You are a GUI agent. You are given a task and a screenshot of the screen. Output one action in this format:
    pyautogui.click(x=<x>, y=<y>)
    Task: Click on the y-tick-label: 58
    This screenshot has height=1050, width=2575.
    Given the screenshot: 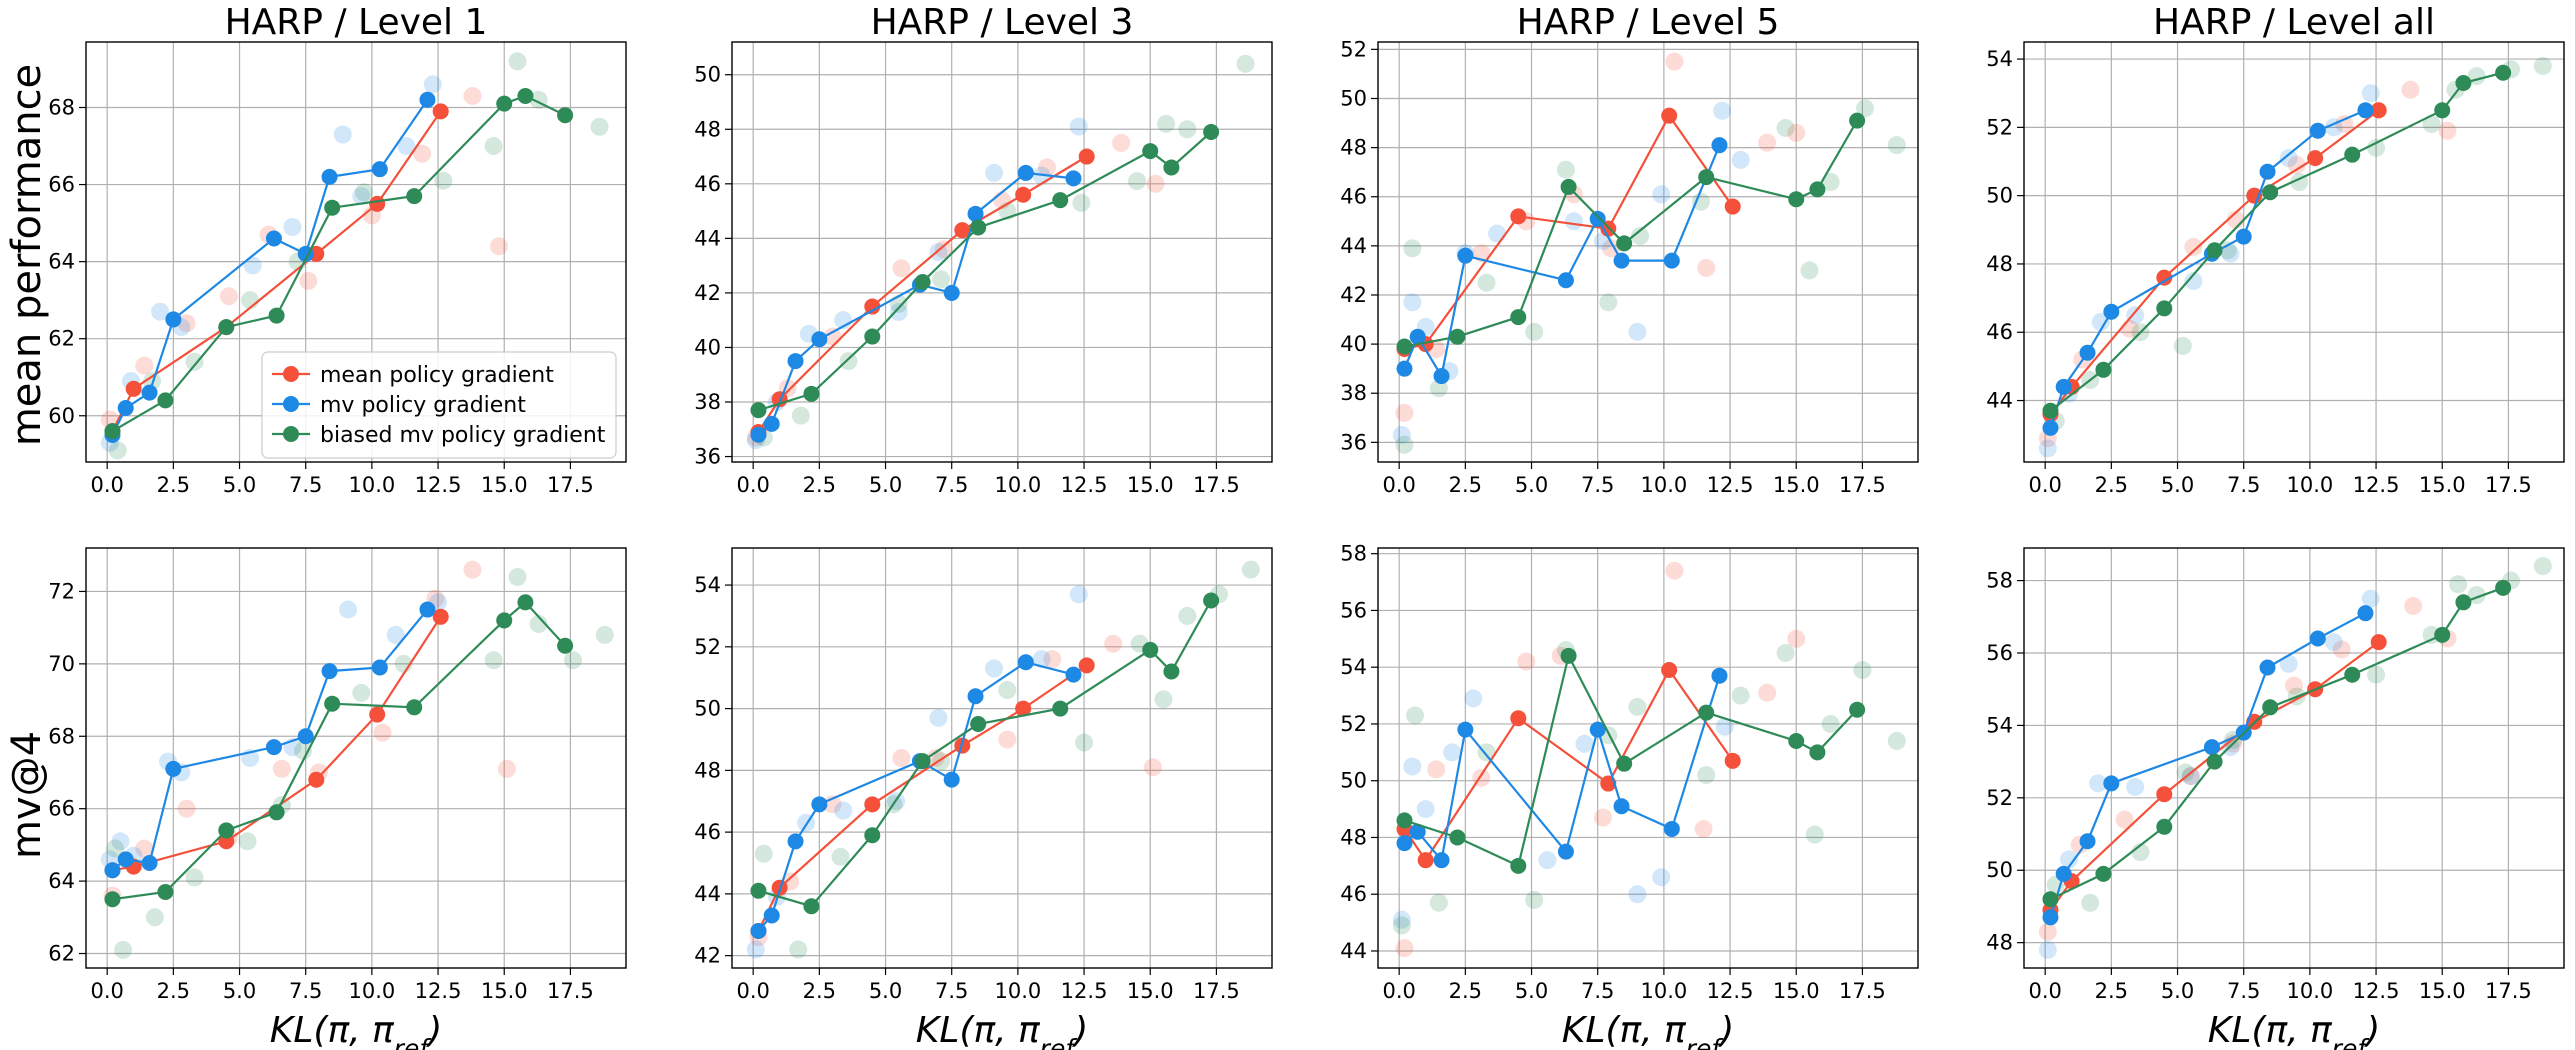 What is the action you would take?
    pyautogui.click(x=1999, y=581)
    